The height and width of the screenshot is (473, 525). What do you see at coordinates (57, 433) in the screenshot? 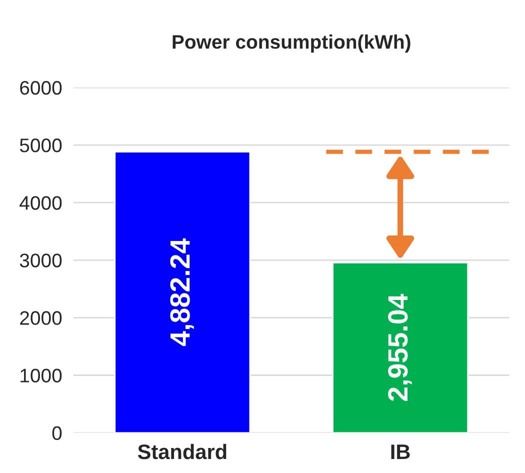
I see `y-tick-label: 0` at bounding box center [57, 433].